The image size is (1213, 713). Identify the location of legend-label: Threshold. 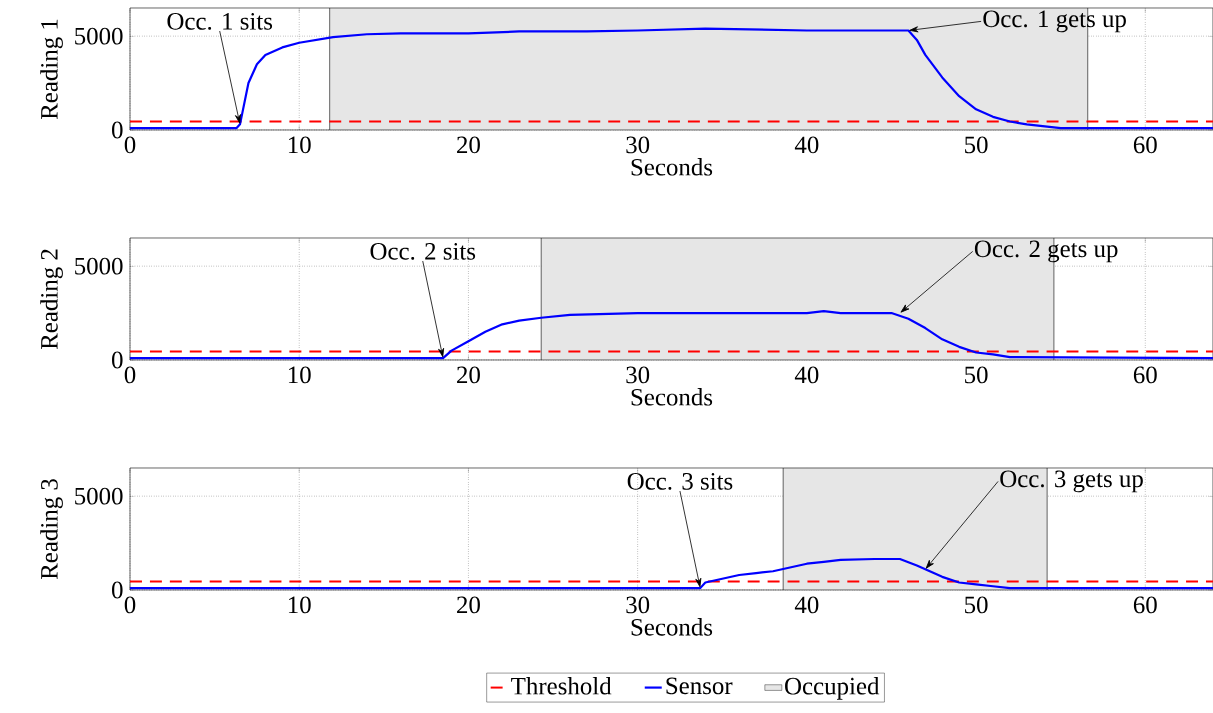
(561, 686).